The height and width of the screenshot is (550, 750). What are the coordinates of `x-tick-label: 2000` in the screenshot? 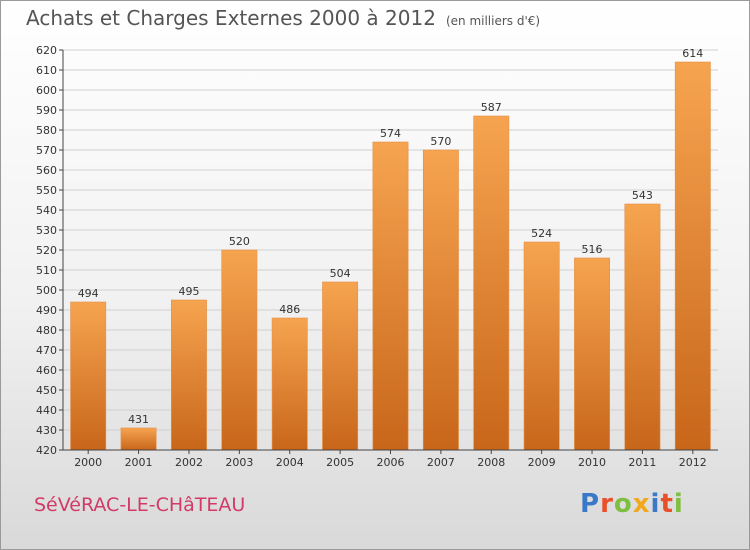 It's located at (88, 462).